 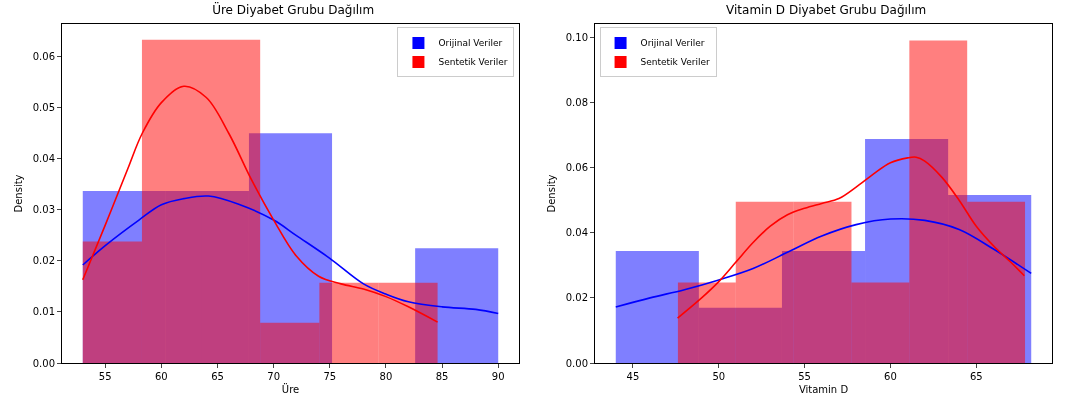 What do you see at coordinates (633, 376) in the screenshot?
I see `x-tick-label: 45` at bounding box center [633, 376].